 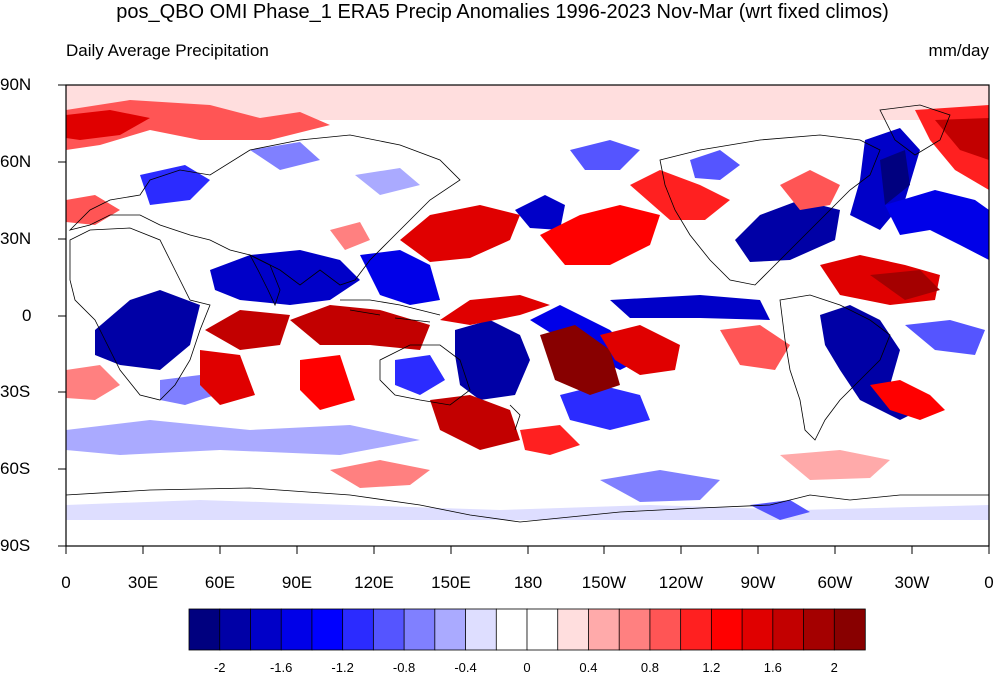 What do you see at coordinates (27, 315) in the screenshot?
I see `lat-label-equator: 0` at bounding box center [27, 315].